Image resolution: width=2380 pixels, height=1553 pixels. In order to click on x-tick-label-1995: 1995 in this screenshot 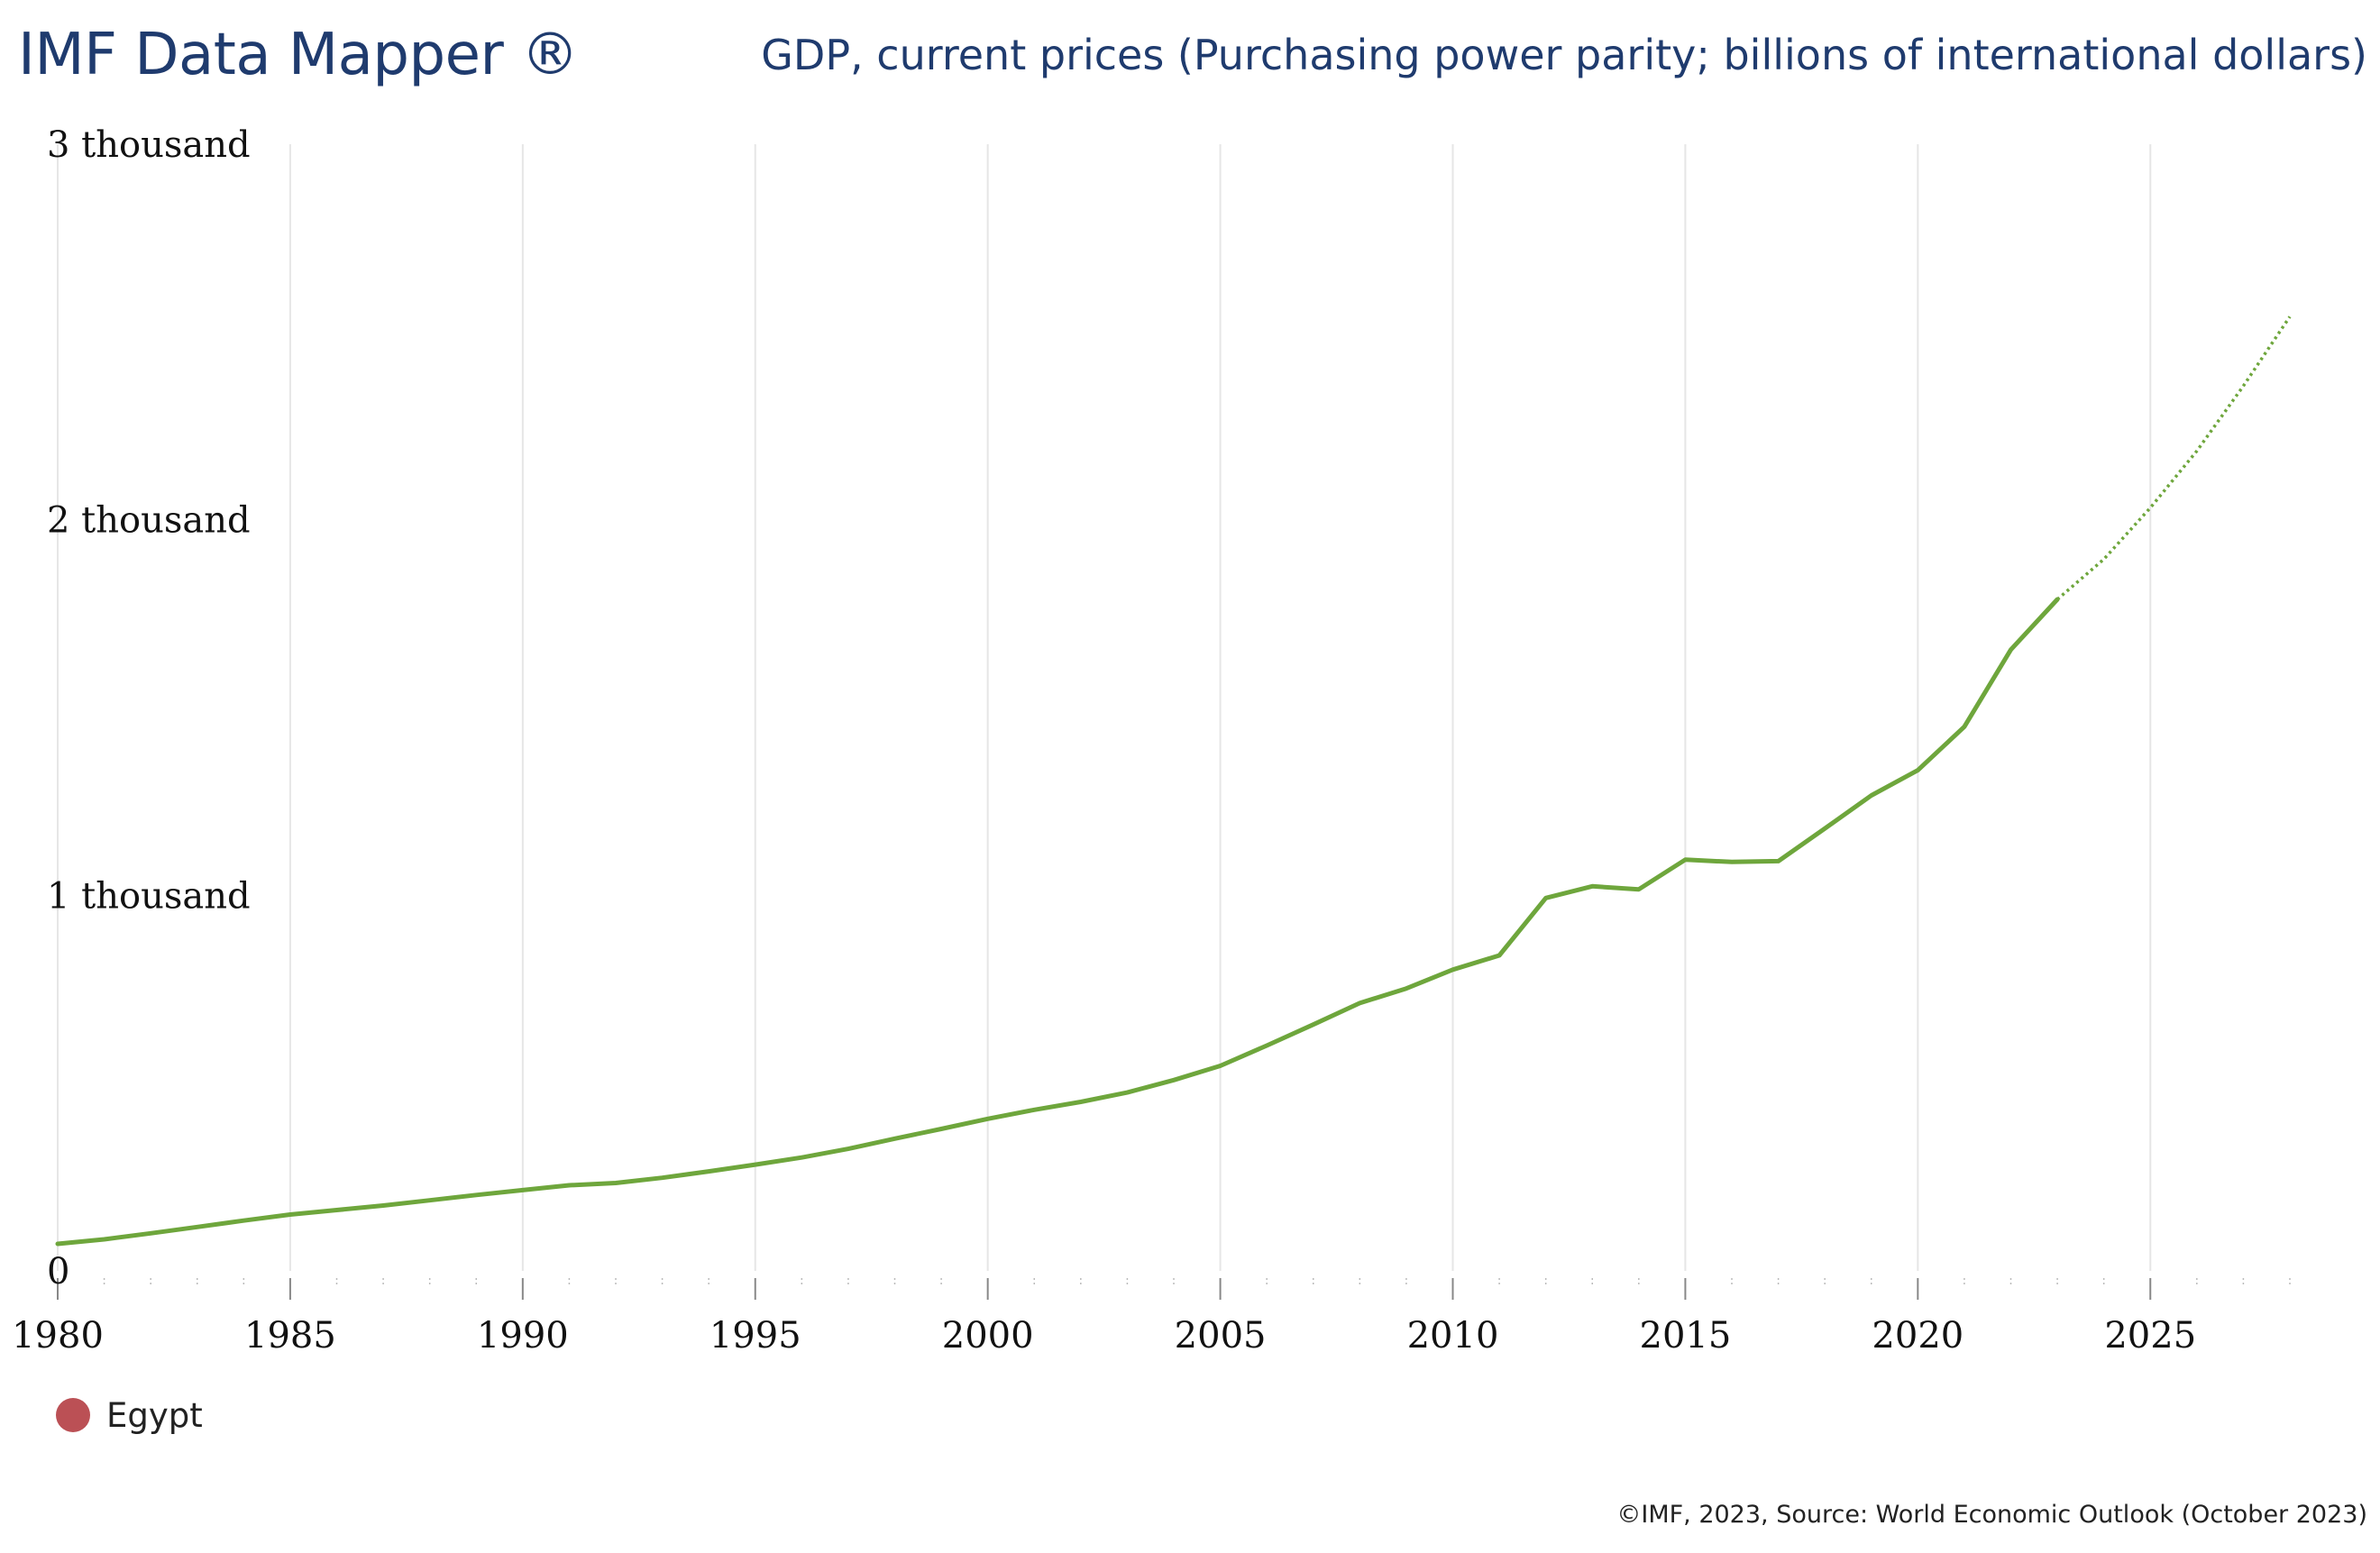, I will do `click(755, 1336)`.